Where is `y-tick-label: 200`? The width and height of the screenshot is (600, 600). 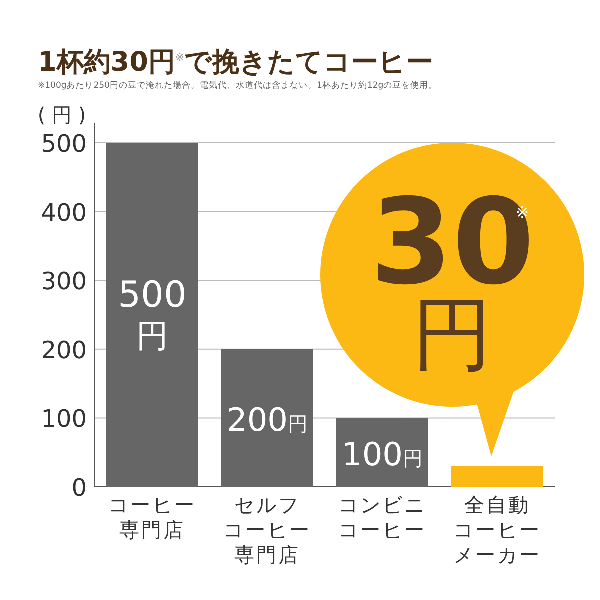
y-tick-label: 200 is located at coordinates (64, 350).